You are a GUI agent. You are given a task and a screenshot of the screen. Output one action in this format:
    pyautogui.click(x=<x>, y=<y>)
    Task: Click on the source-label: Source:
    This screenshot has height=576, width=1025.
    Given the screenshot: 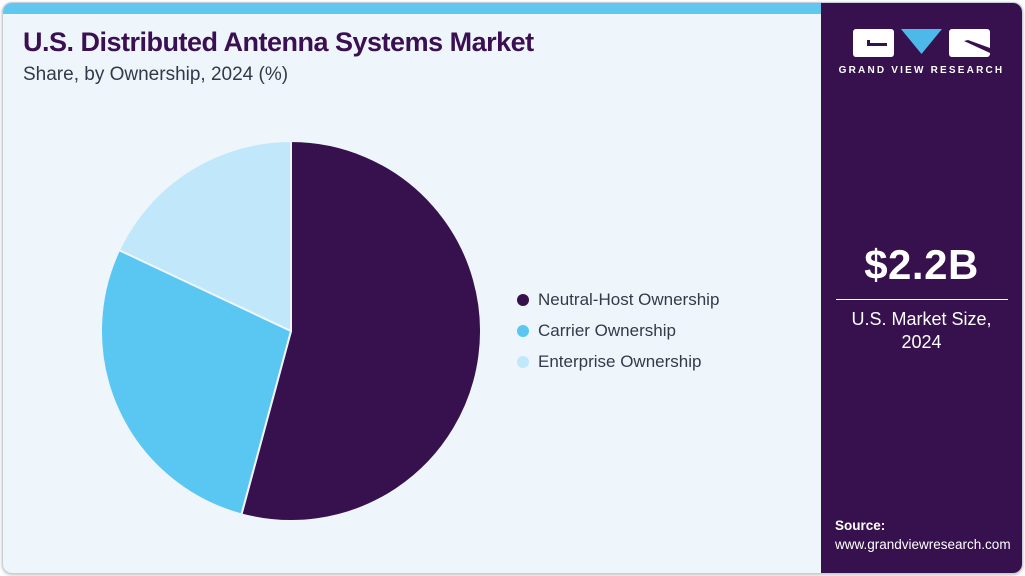 What is the action you would take?
    pyautogui.click(x=860, y=525)
    